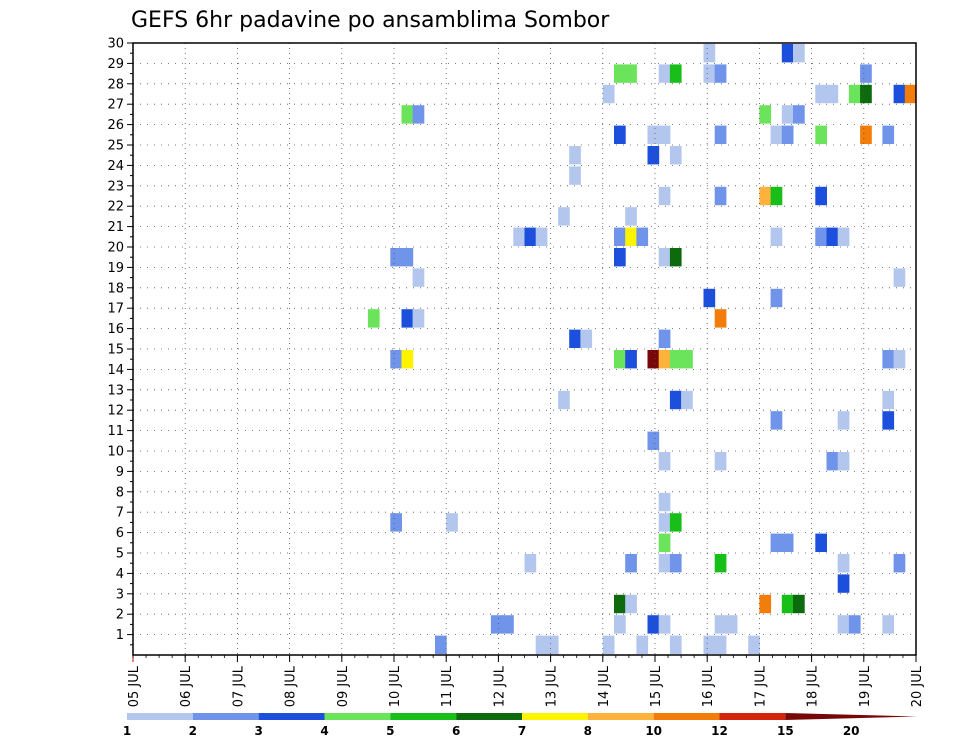 The image size is (960, 742). What do you see at coordinates (395, 686) in the screenshot?
I see `x-tick-label: 10 JUL` at bounding box center [395, 686].